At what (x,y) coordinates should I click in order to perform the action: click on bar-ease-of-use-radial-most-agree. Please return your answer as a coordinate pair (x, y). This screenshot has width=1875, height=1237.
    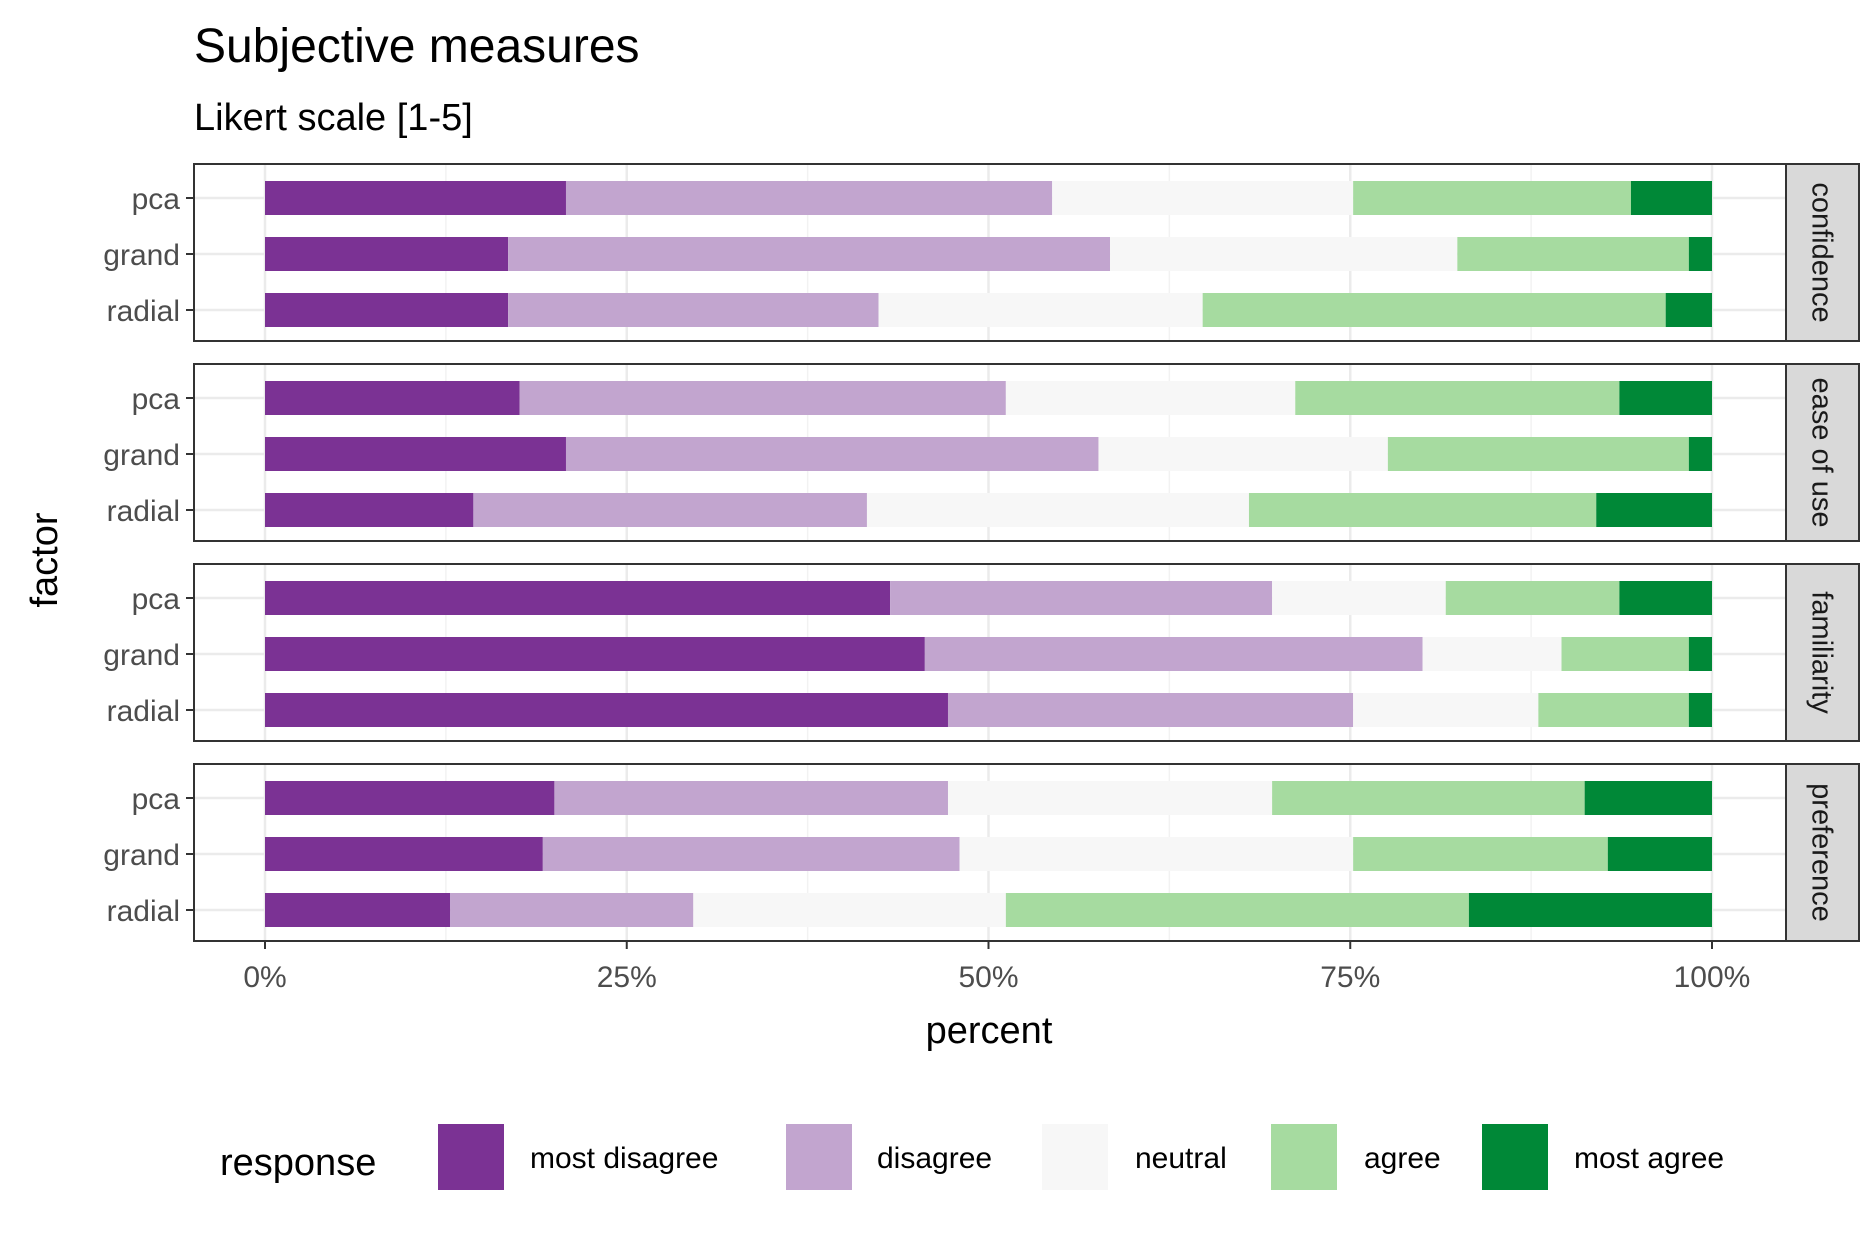
    Looking at the image, I should click on (1654, 510).